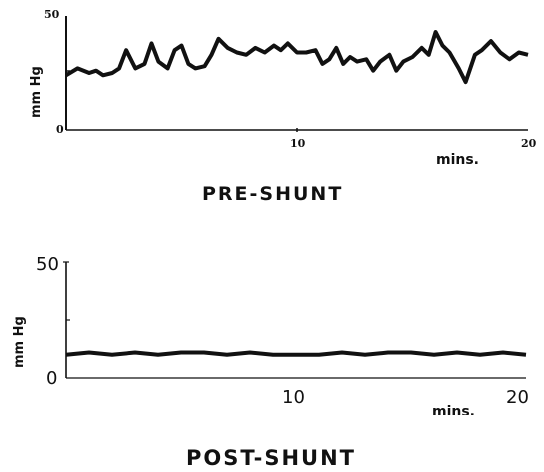 This screenshot has width=544, height=472. I want to click on post-shunt-title: POST-SHUNT, so click(271, 458).